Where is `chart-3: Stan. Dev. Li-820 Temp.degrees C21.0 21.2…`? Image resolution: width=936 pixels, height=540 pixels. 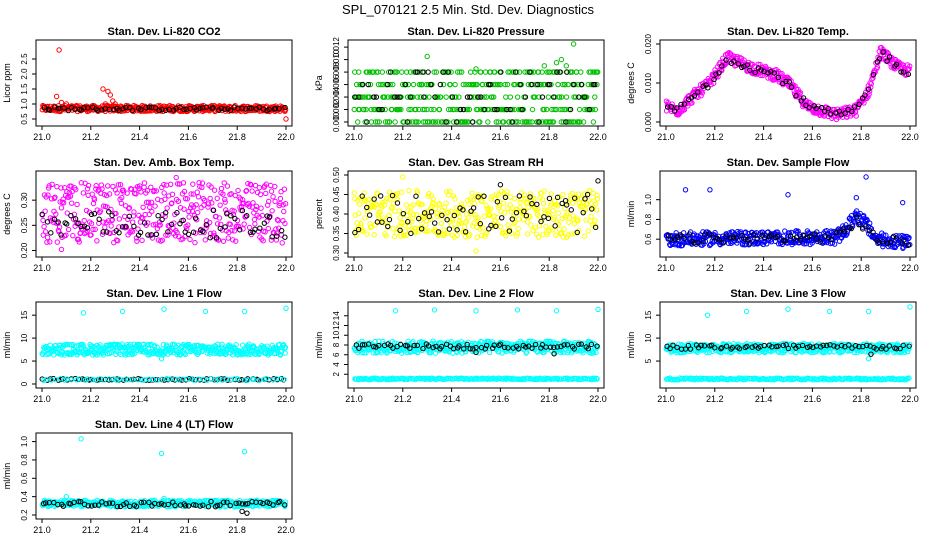 chart-3: Stan. Dev. Li-820 Temp.degrees C21.0 21.2… is located at coordinates (772, 84).